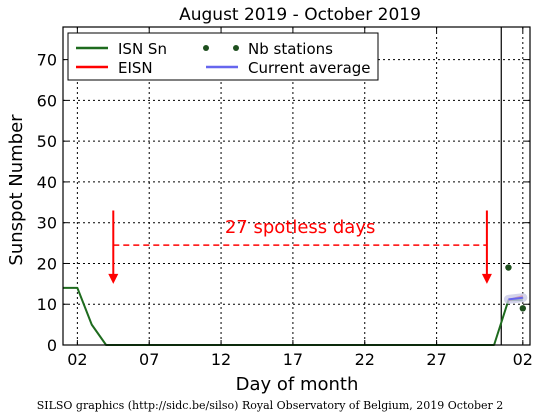 Image resolution: width=542 pixels, height=420 pixels. Describe the element at coordinates (300, 227) in the screenshot. I see `spotless-days-label: 27 spotless days` at that location.